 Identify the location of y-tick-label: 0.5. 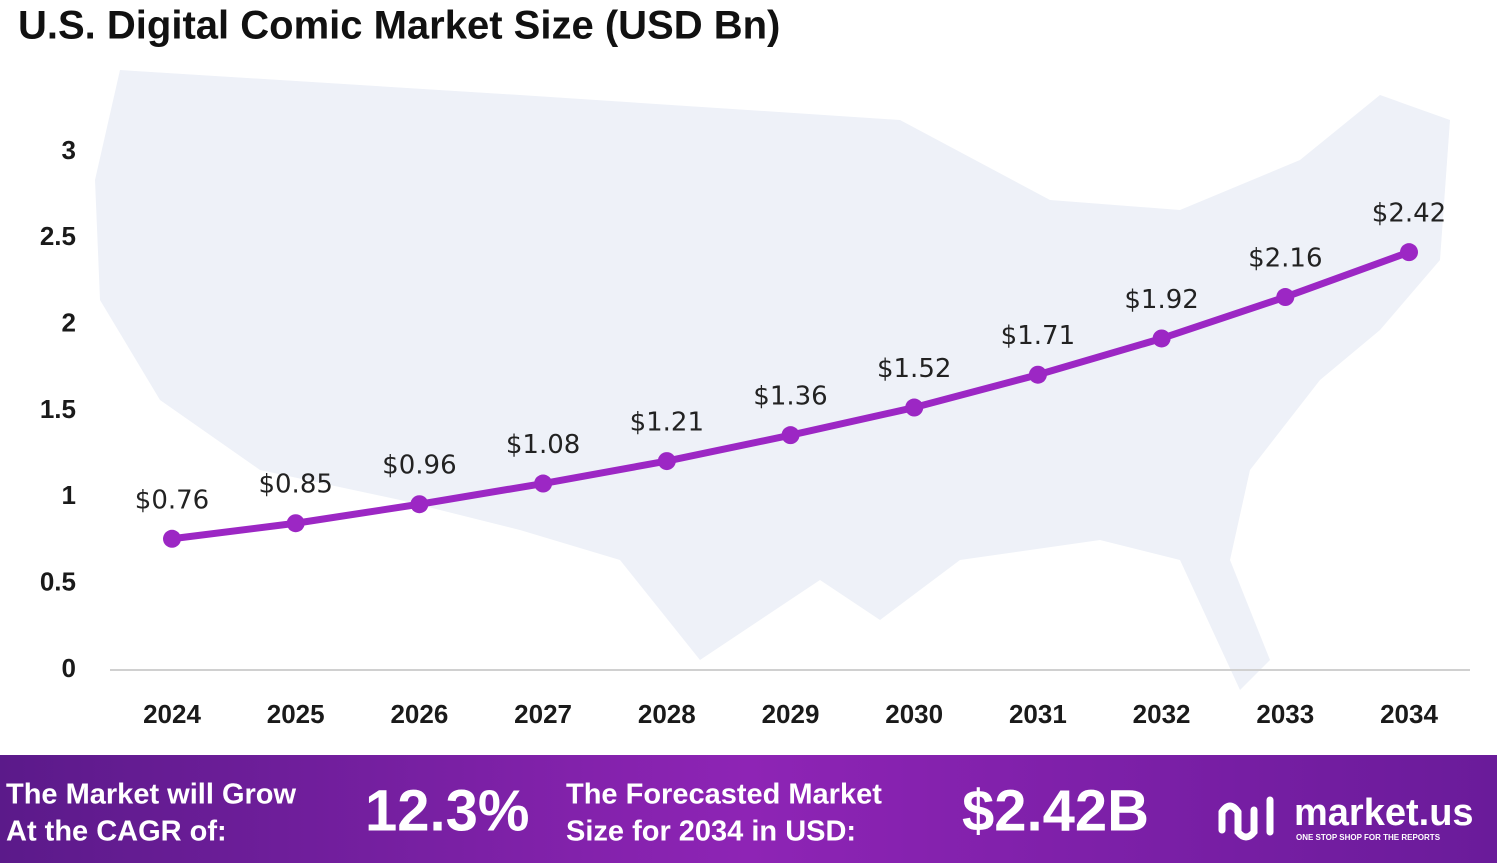
(58, 582).